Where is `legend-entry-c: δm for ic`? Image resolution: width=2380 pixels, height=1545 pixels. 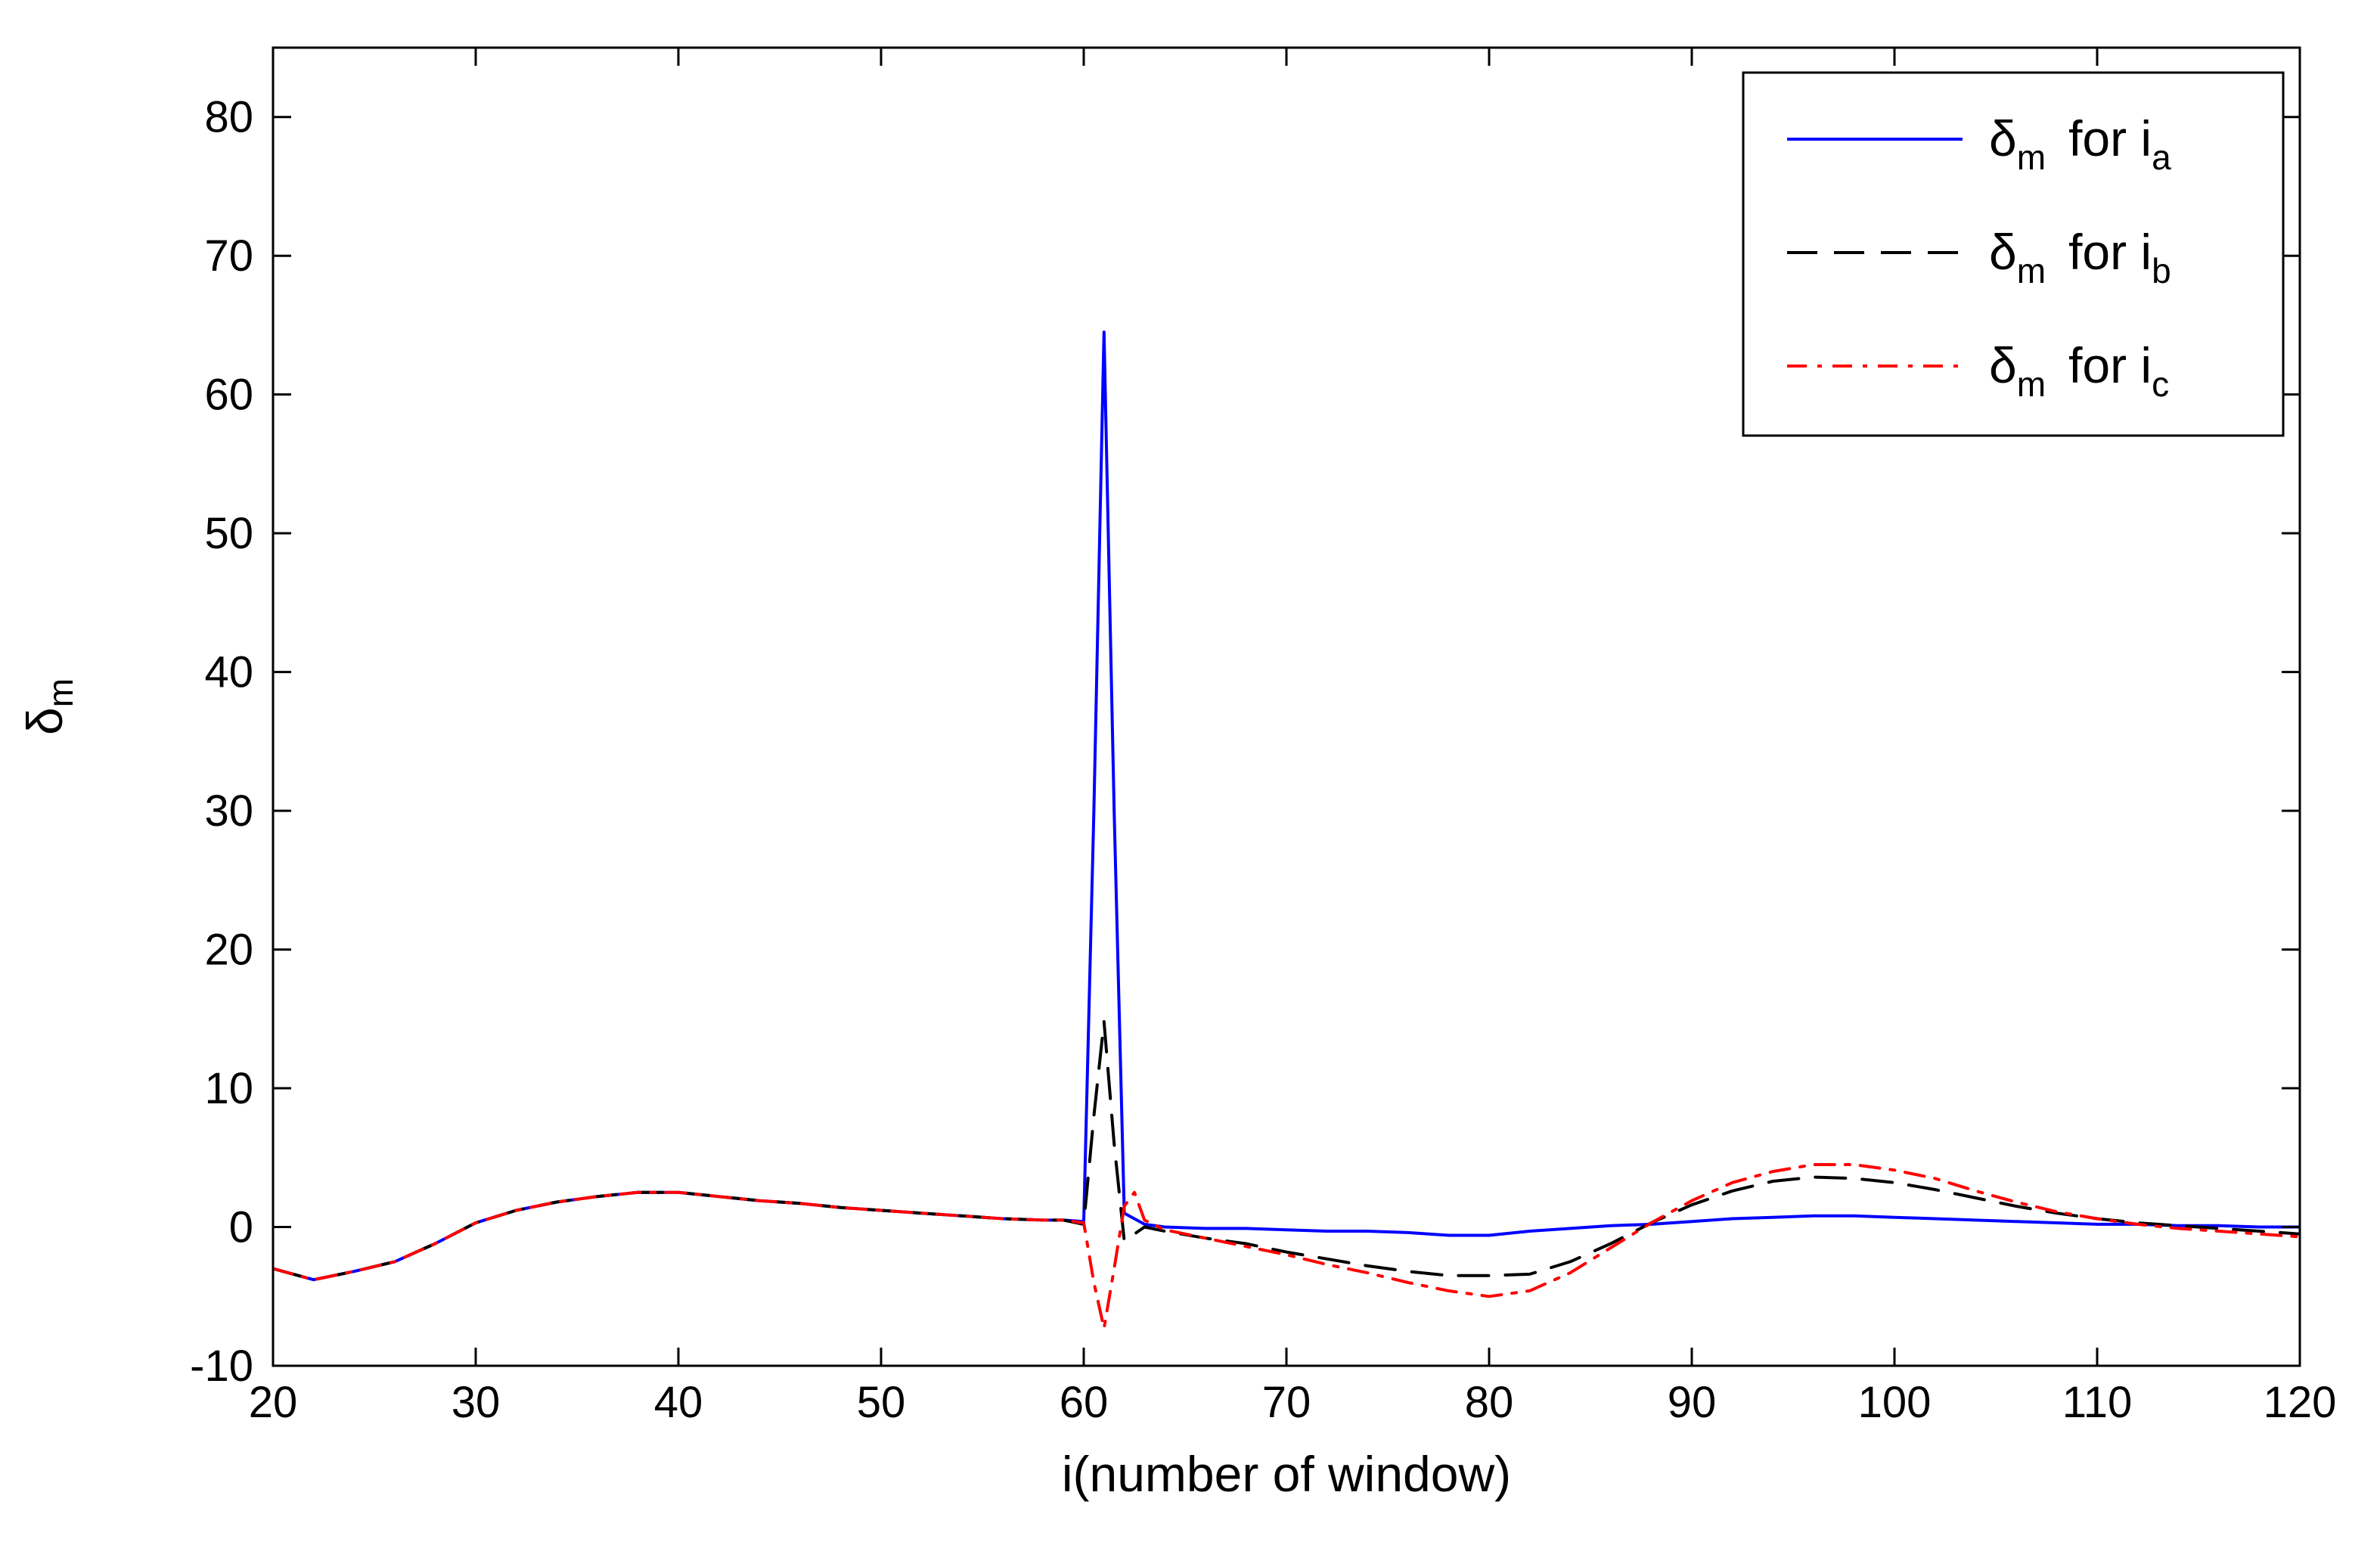 legend-entry-c: δm for ic is located at coordinates (1978, 370).